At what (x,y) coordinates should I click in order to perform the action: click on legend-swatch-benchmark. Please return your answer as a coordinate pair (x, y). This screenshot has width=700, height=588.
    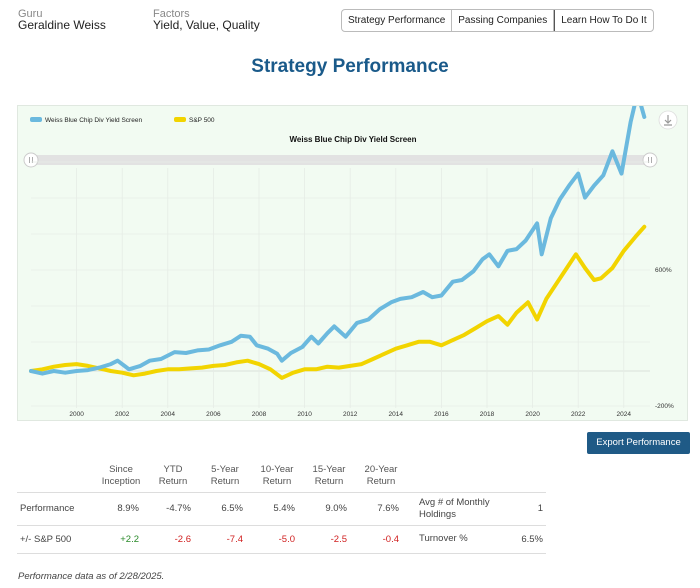
    Looking at the image, I should click on (180, 119).